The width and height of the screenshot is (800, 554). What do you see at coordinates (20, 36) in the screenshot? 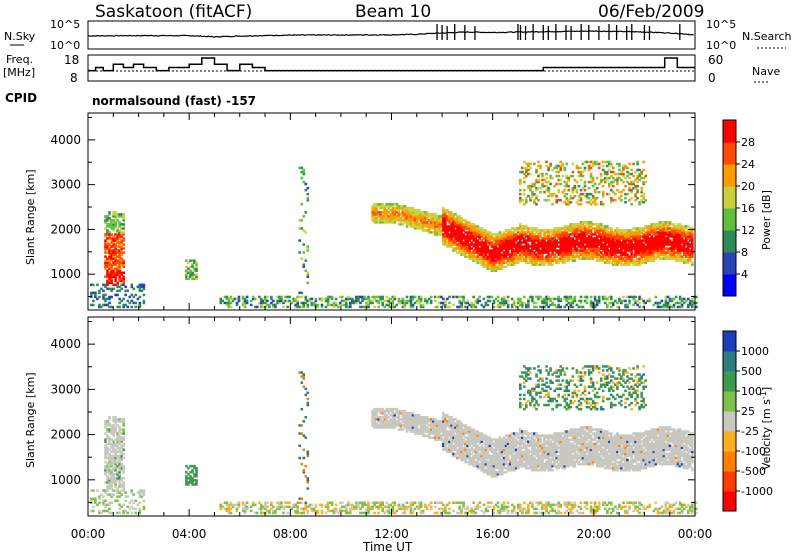
I see `nsky-left-label: N.Sky` at bounding box center [20, 36].